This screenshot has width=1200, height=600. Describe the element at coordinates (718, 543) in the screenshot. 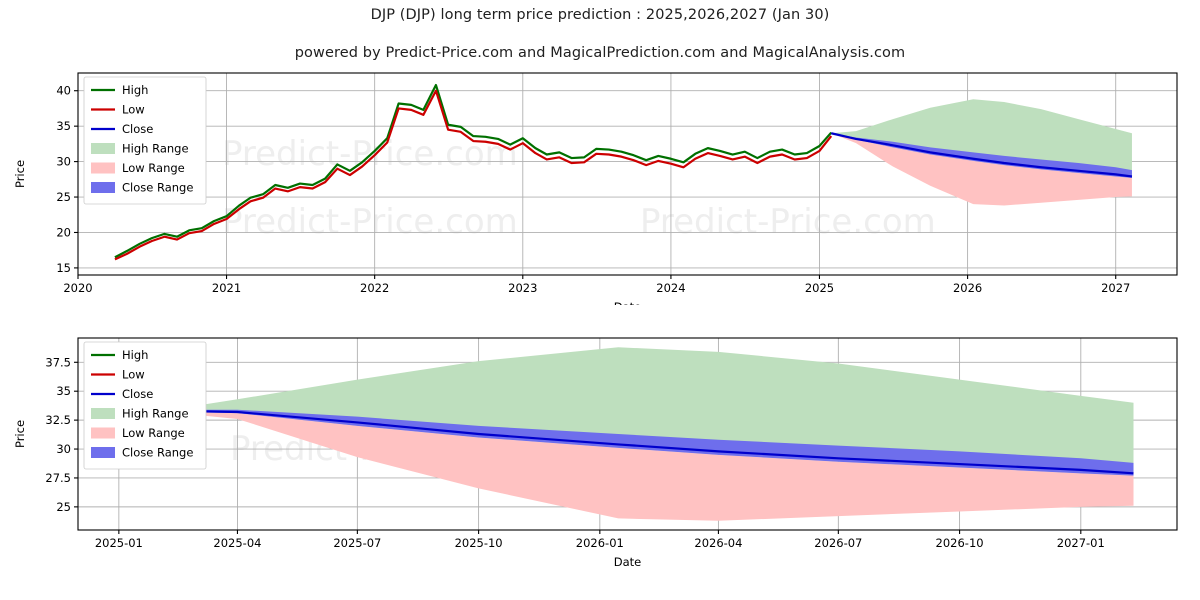

I see `x-tick-label: 2026-04` at that location.